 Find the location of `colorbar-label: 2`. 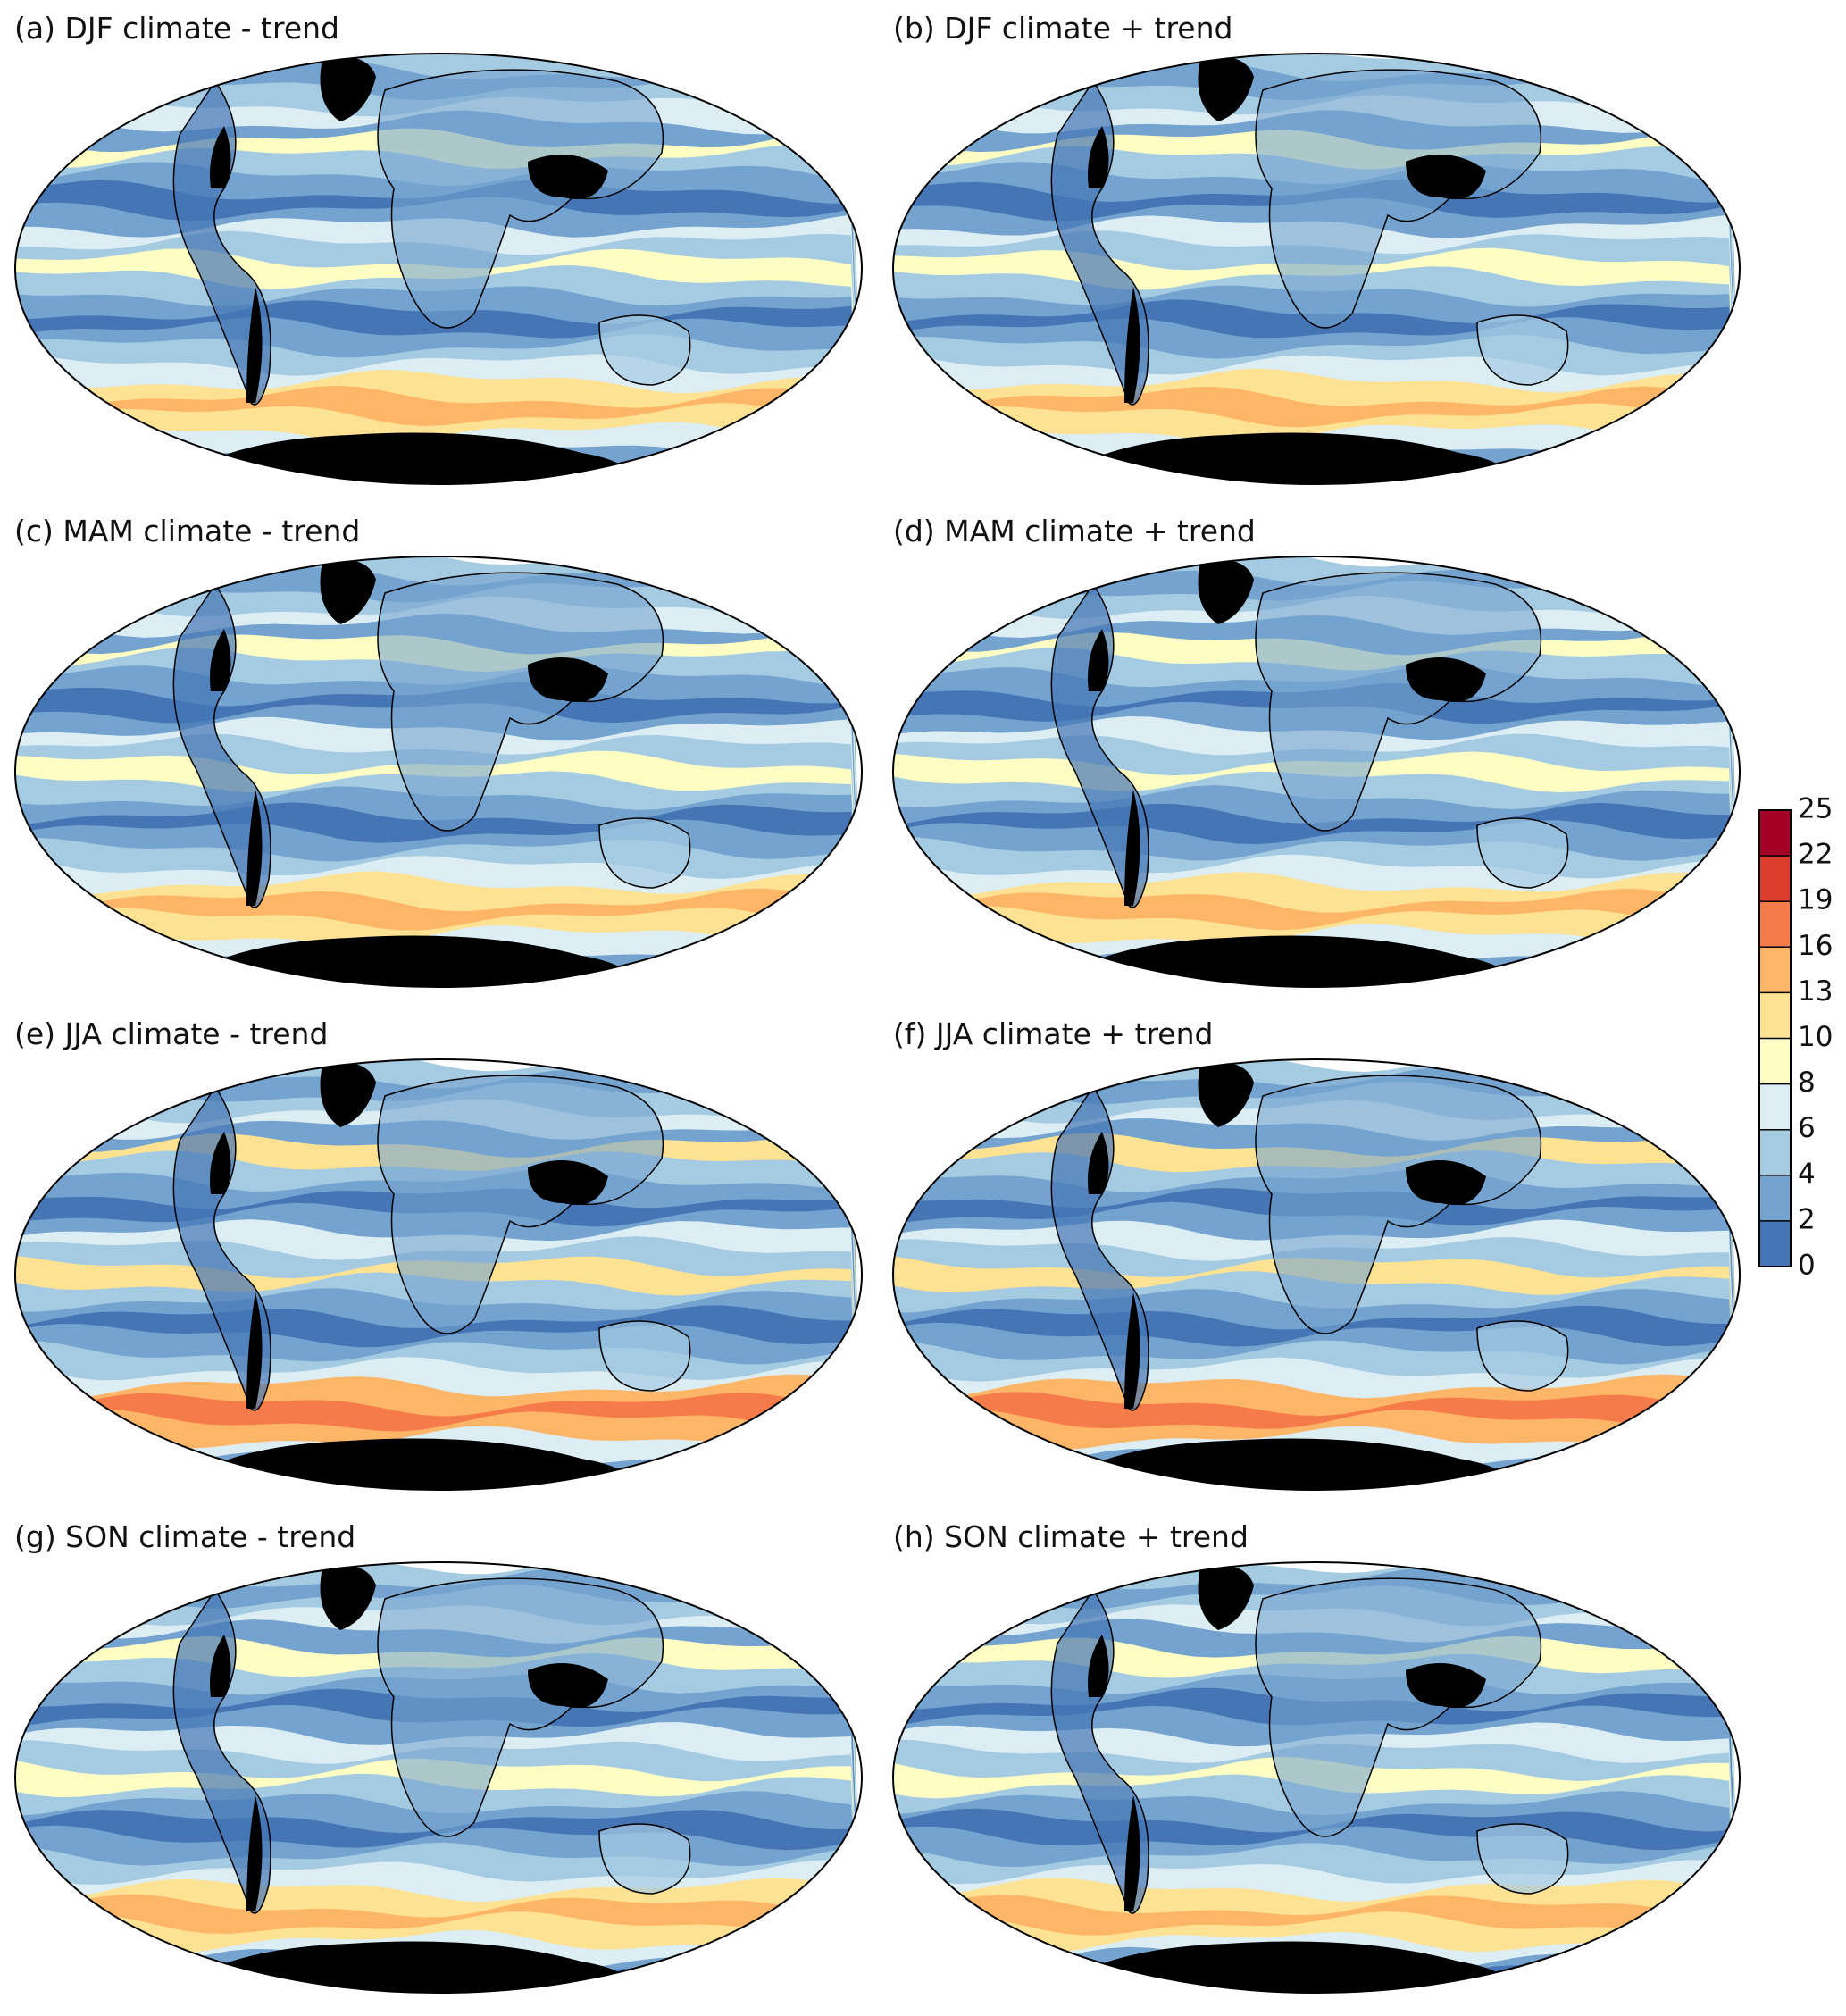

colorbar-label: 2 is located at coordinates (1807, 1219).